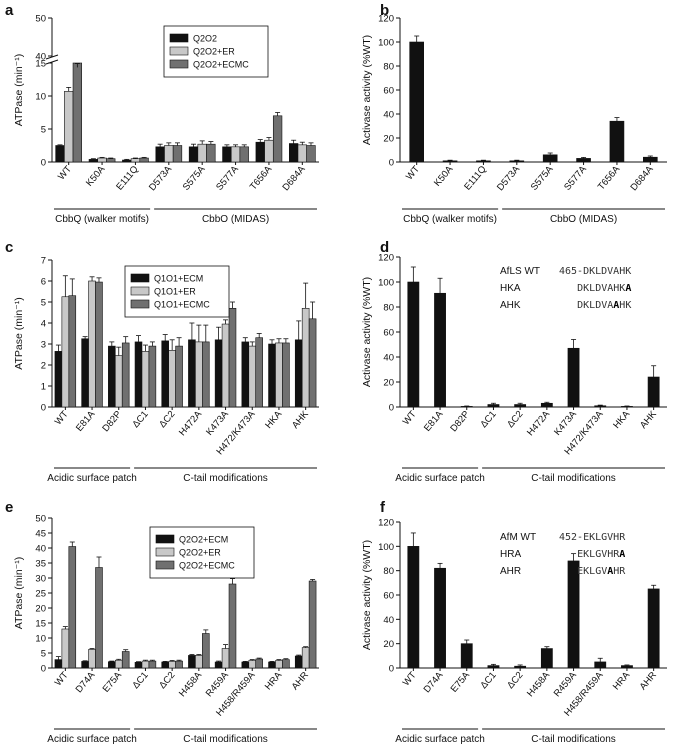 This screenshot has width=685, height=745. What do you see at coordinates (40, 97) in the screenshot?
I see `y-tick-label: 10` at bounding box center [40, 97].